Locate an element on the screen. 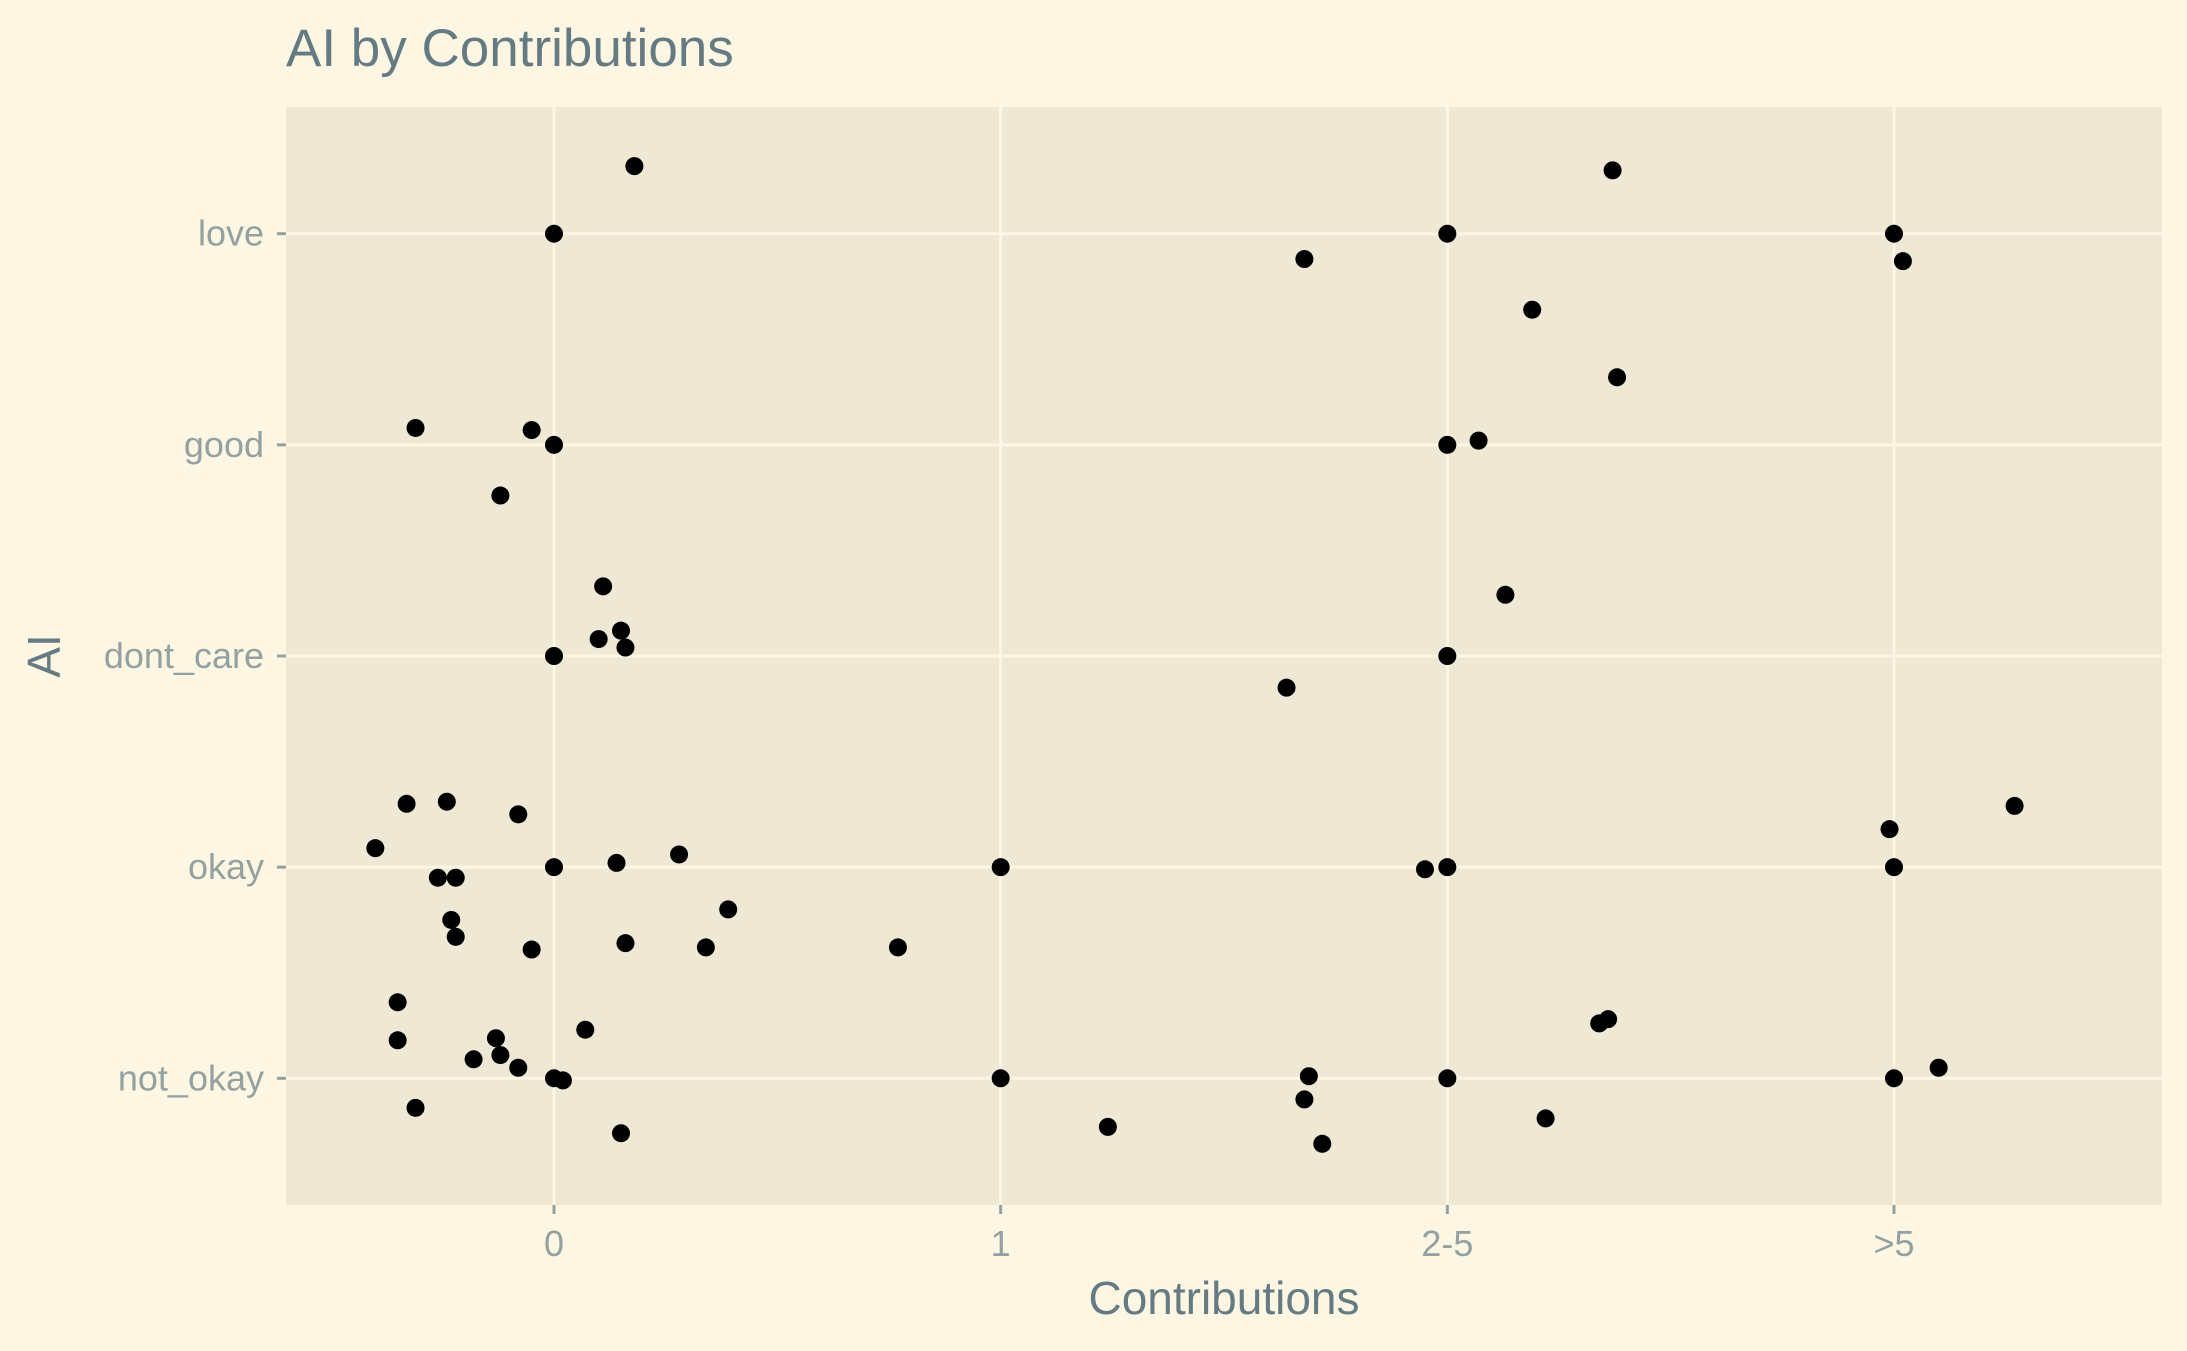 Image resolution: width=2187 pixels, height=1351 pixels. y-tick-label: good is located at coordinates (224, 444).